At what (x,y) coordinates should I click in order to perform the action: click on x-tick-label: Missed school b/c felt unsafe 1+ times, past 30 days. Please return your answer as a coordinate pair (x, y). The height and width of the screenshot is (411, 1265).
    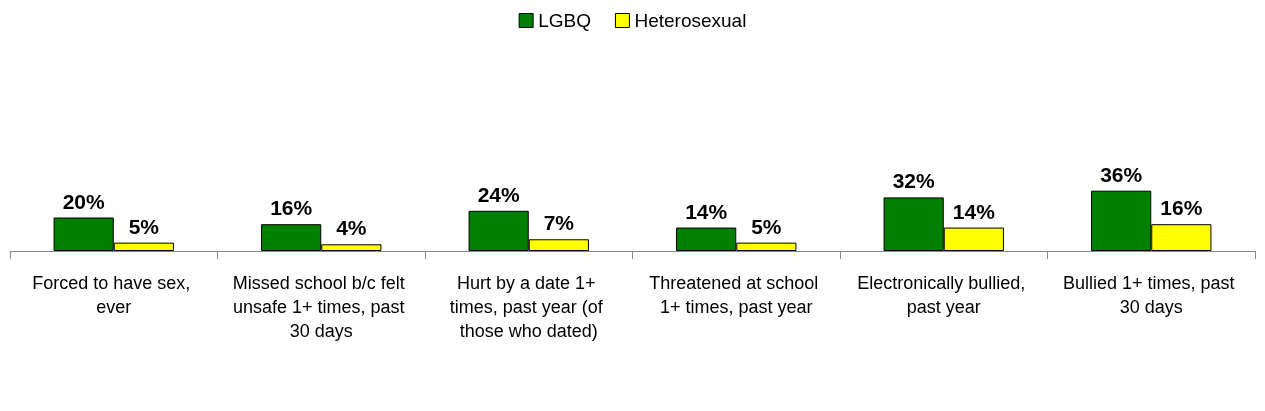
    Looking at the image, I should click on (321, 307).